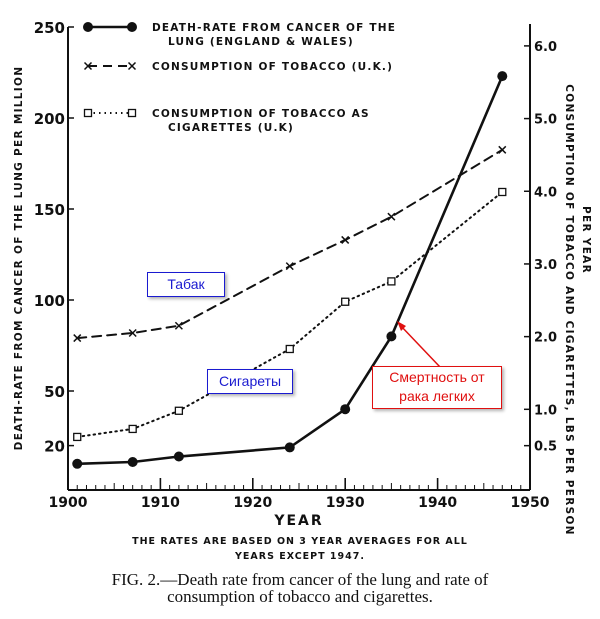  Describe the element at coordinates (49, 119) in the screenshot. I see `y-tick-label-left: 200` at that location.